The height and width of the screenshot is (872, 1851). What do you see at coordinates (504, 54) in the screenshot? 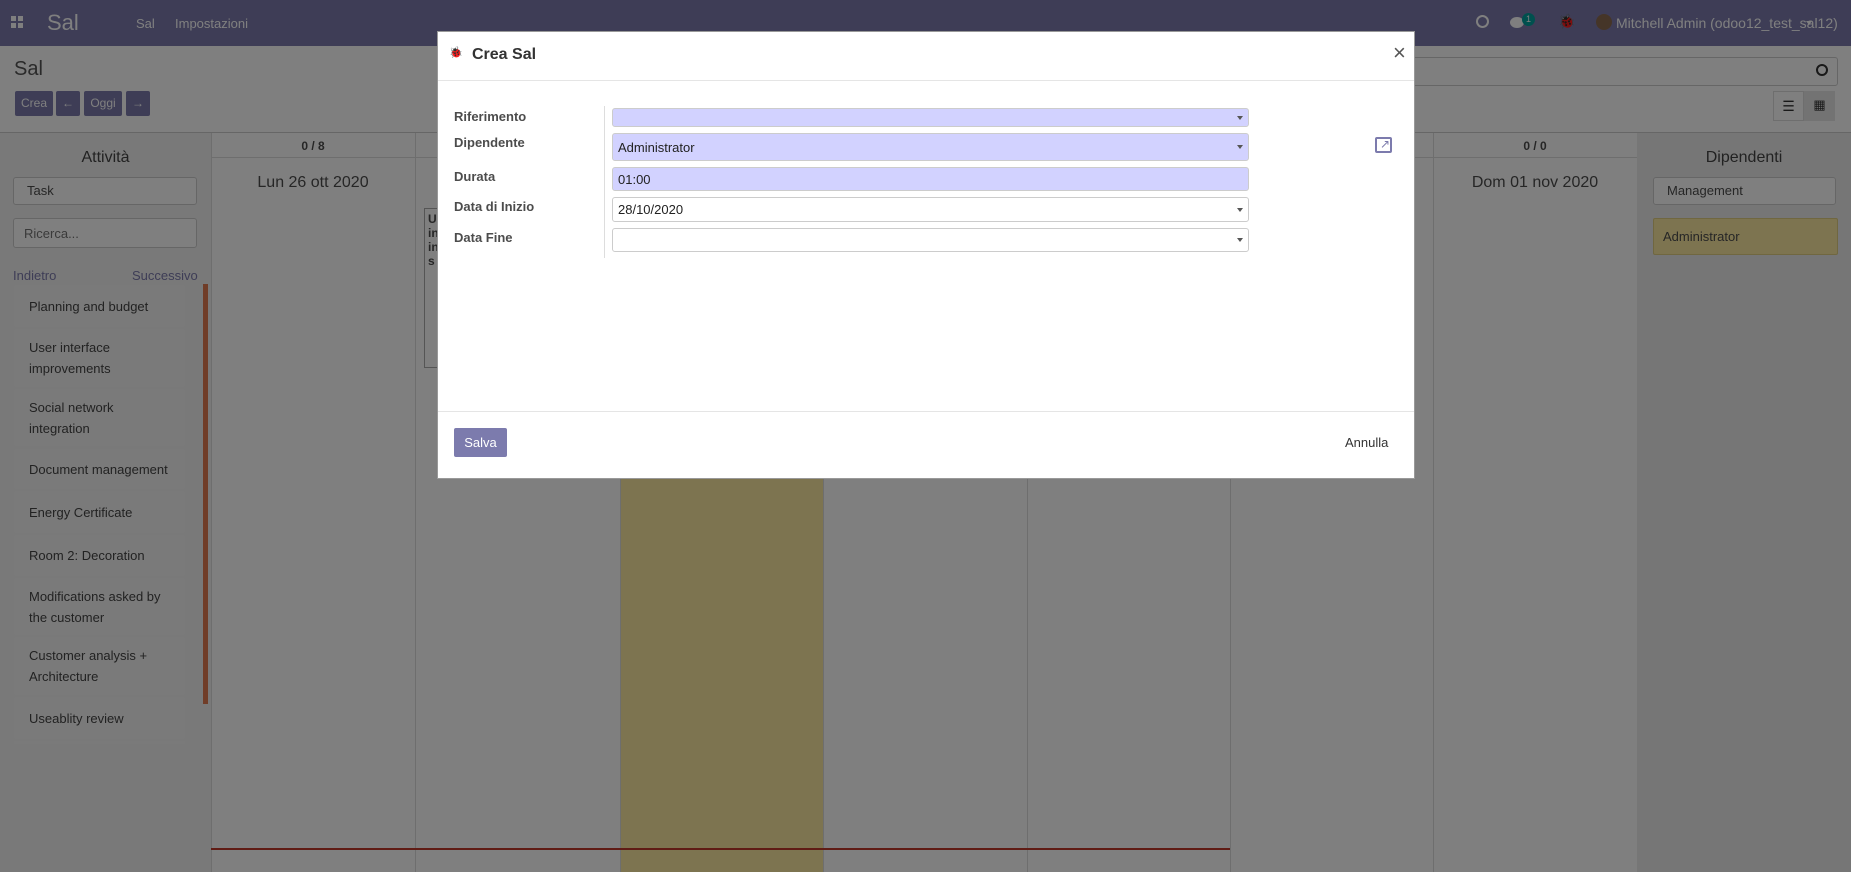
I see `dialog-title: Crea Sal` at bounding box center [504, 54].